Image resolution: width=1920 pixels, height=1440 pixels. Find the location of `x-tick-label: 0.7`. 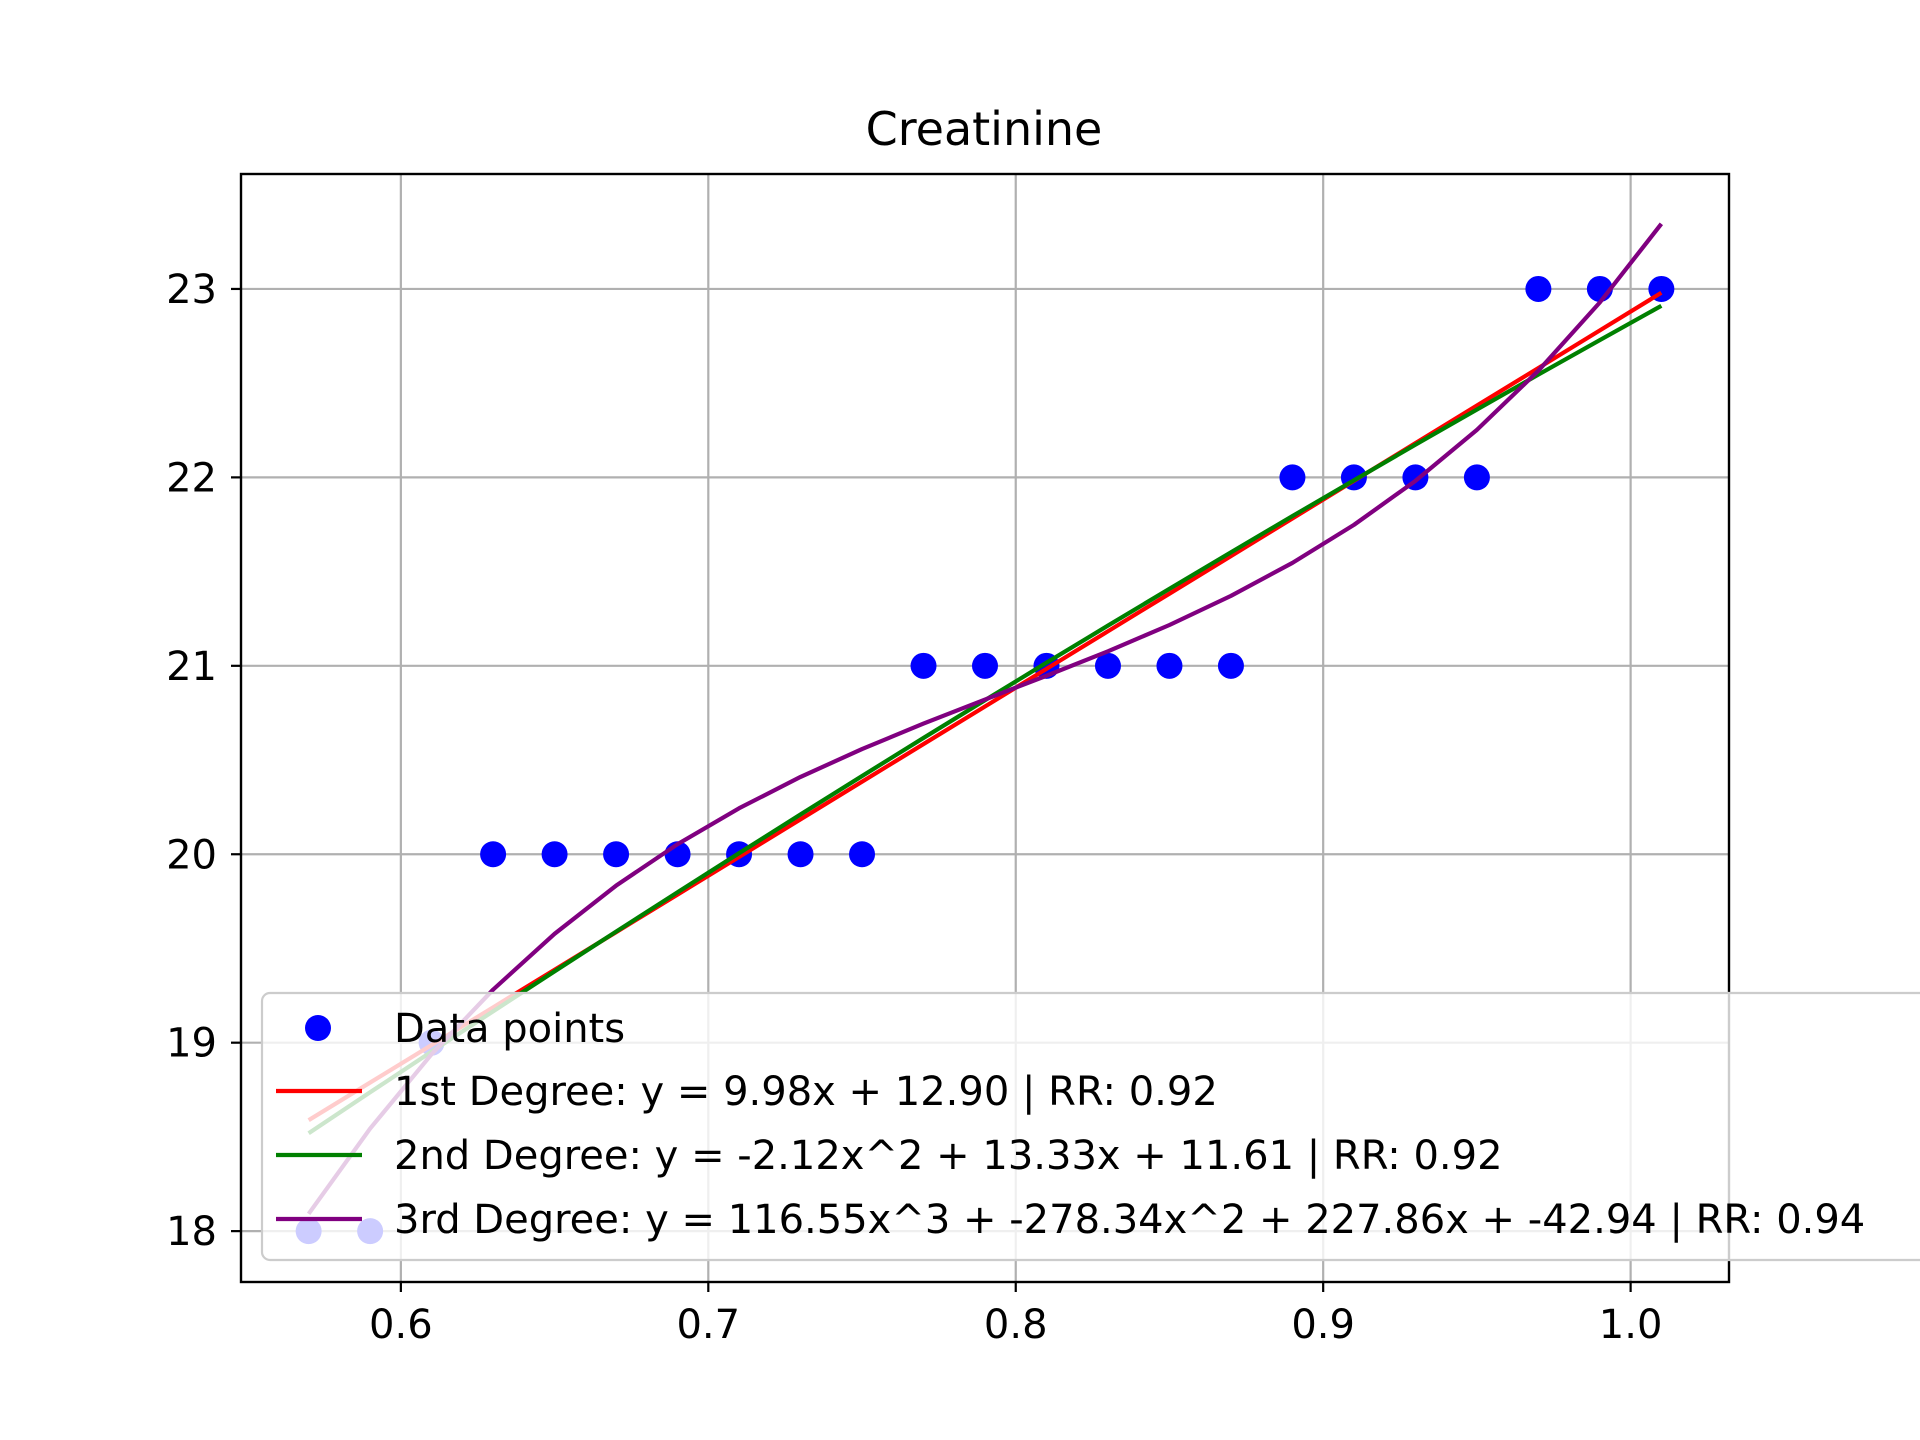

x-tick-label: 0.7 is located at coordinates (708, 1325).